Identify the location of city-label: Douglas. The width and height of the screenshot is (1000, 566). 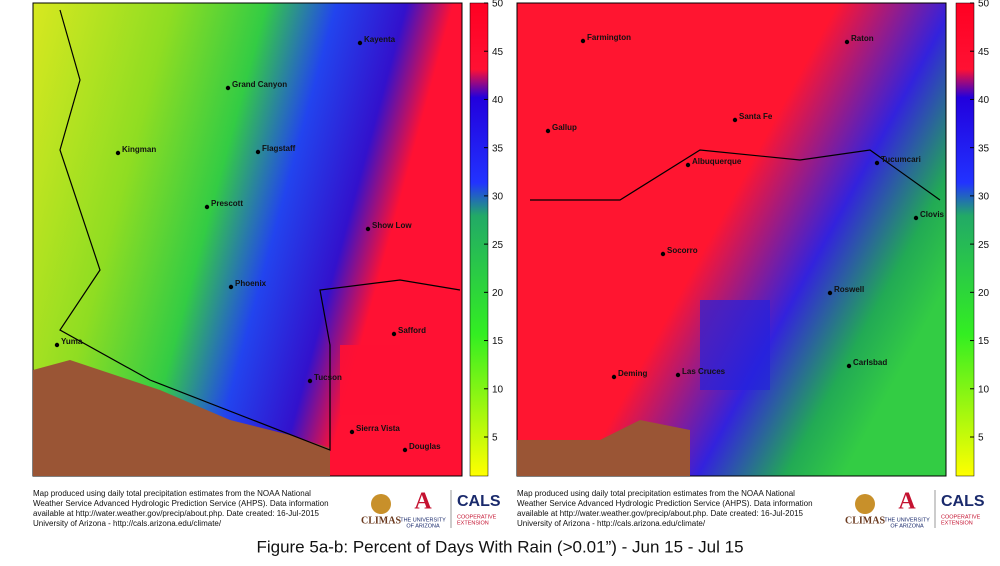
(425, 446).